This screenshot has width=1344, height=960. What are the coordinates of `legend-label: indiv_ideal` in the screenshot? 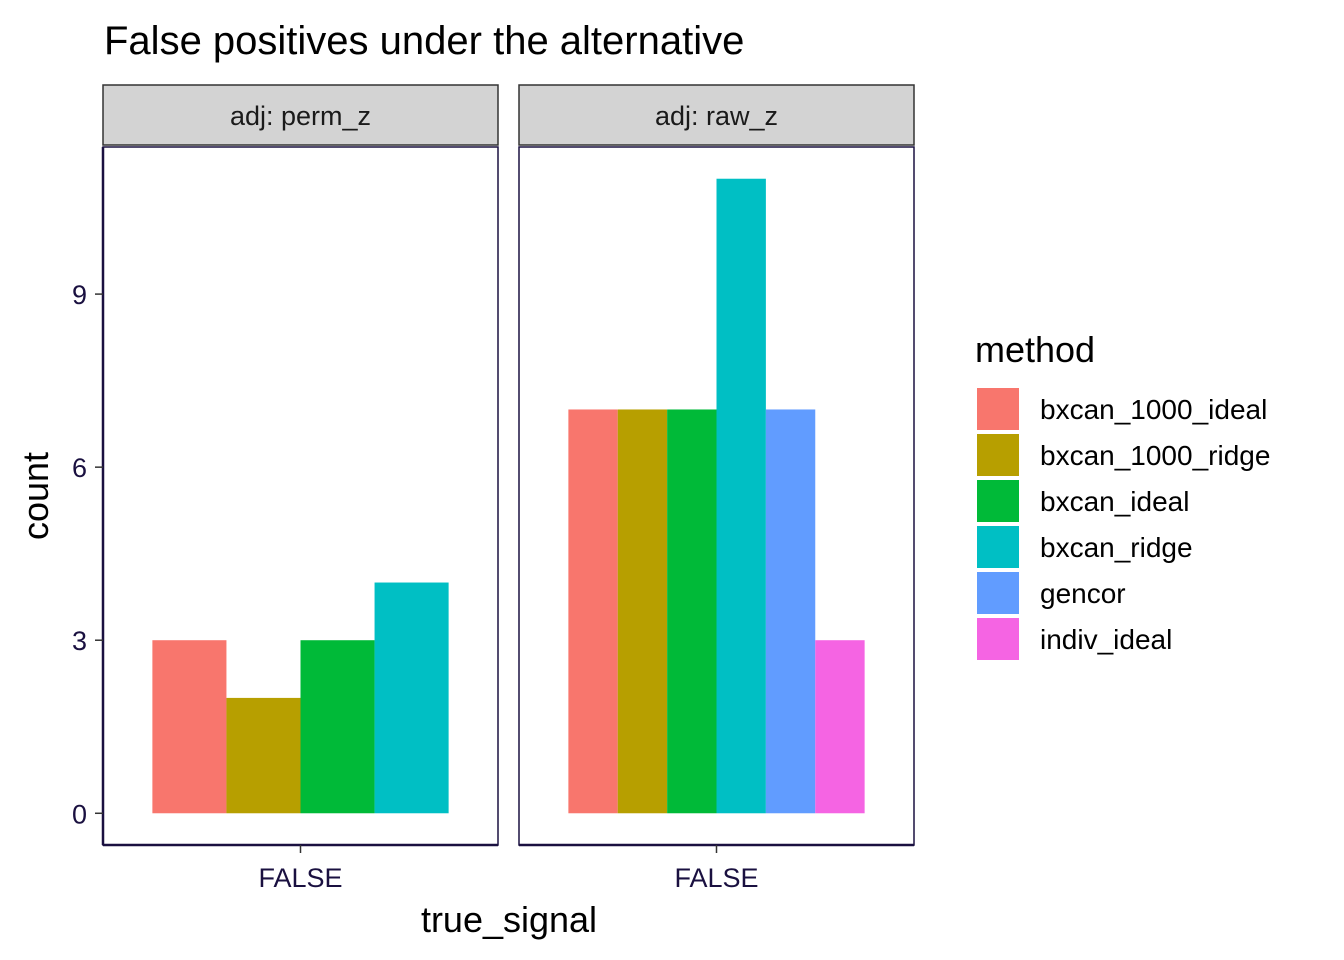 It's located at (1106, 639).